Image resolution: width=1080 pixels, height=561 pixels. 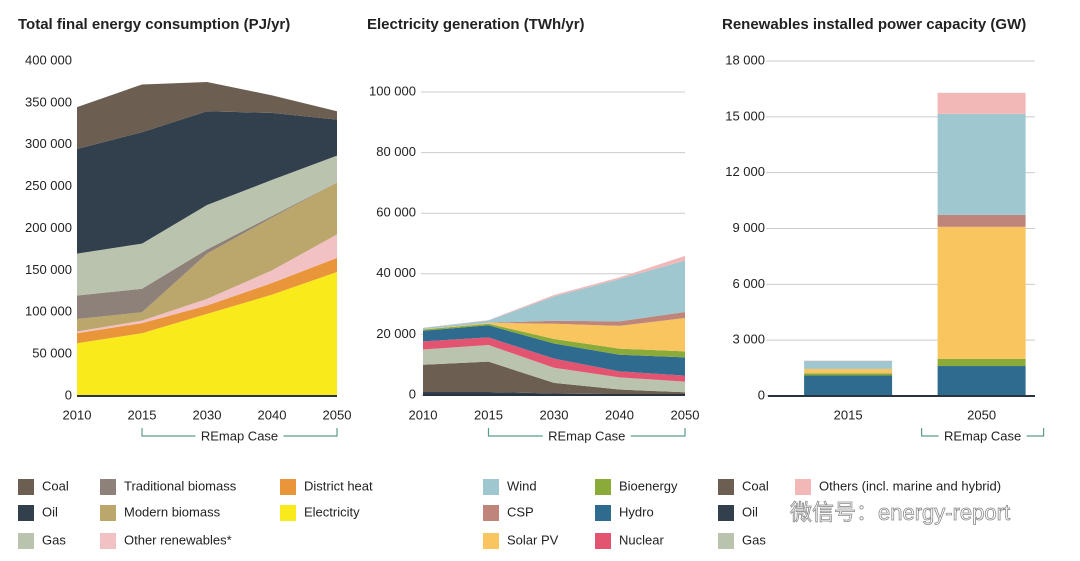 I want to click on y-tick-label: 20 000, so click(x=396, y=333).